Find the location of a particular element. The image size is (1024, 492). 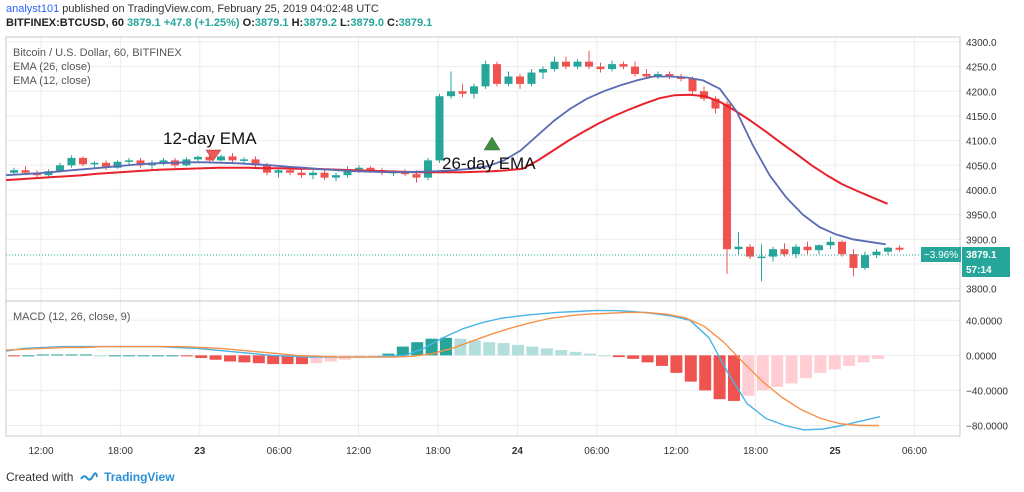

countdown-tag is located at coordinates (986, 269).